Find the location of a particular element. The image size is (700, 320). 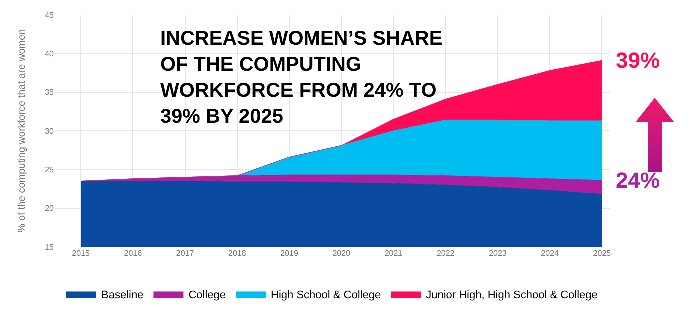

x-tick-label: 2019 is located at coordinates (289, 253).